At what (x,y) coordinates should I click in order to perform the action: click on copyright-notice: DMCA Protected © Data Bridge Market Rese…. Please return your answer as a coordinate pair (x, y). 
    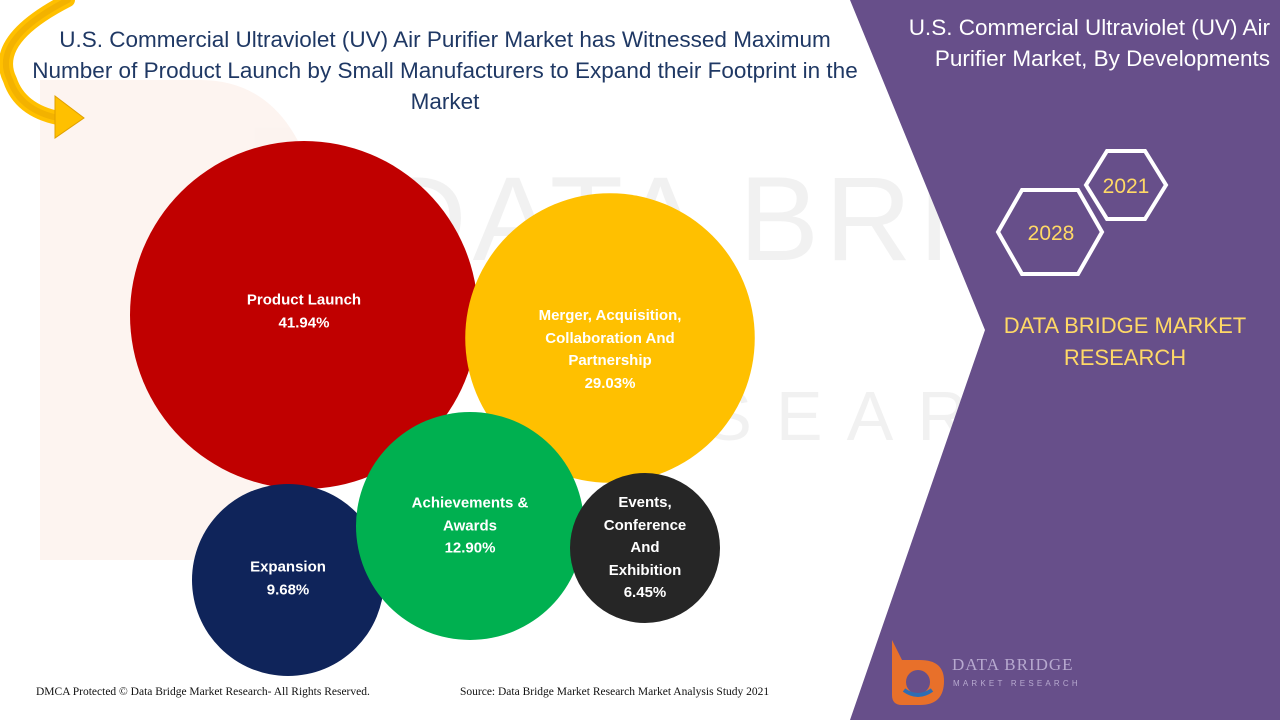
    Looking at the image, I should click on (203, 692).